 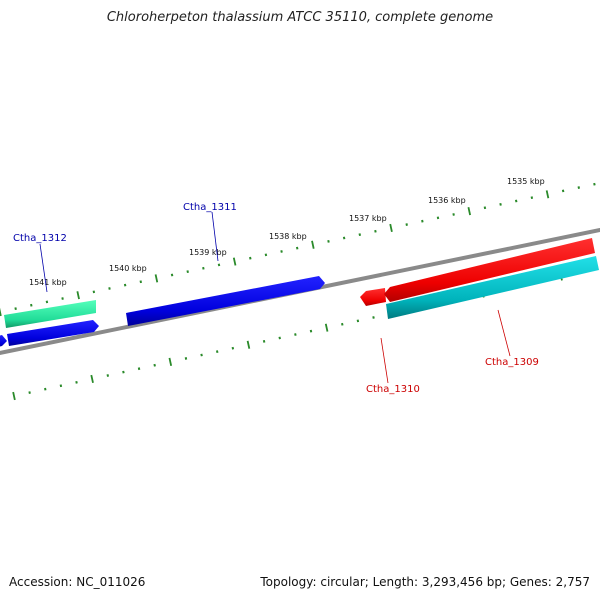 What do you see at coordinates (40, 238) in the screenshot?
I see `label-ctha-1312: Ctha_1312` at bounding box center [40, 238].